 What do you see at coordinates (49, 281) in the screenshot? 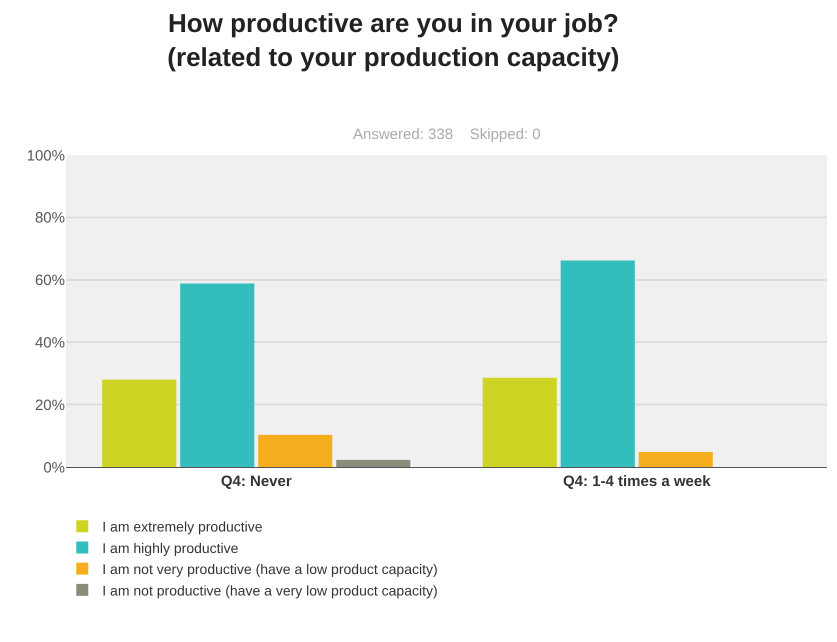
I see `y-tick-label: 60%` at bounding box center [49, 281].